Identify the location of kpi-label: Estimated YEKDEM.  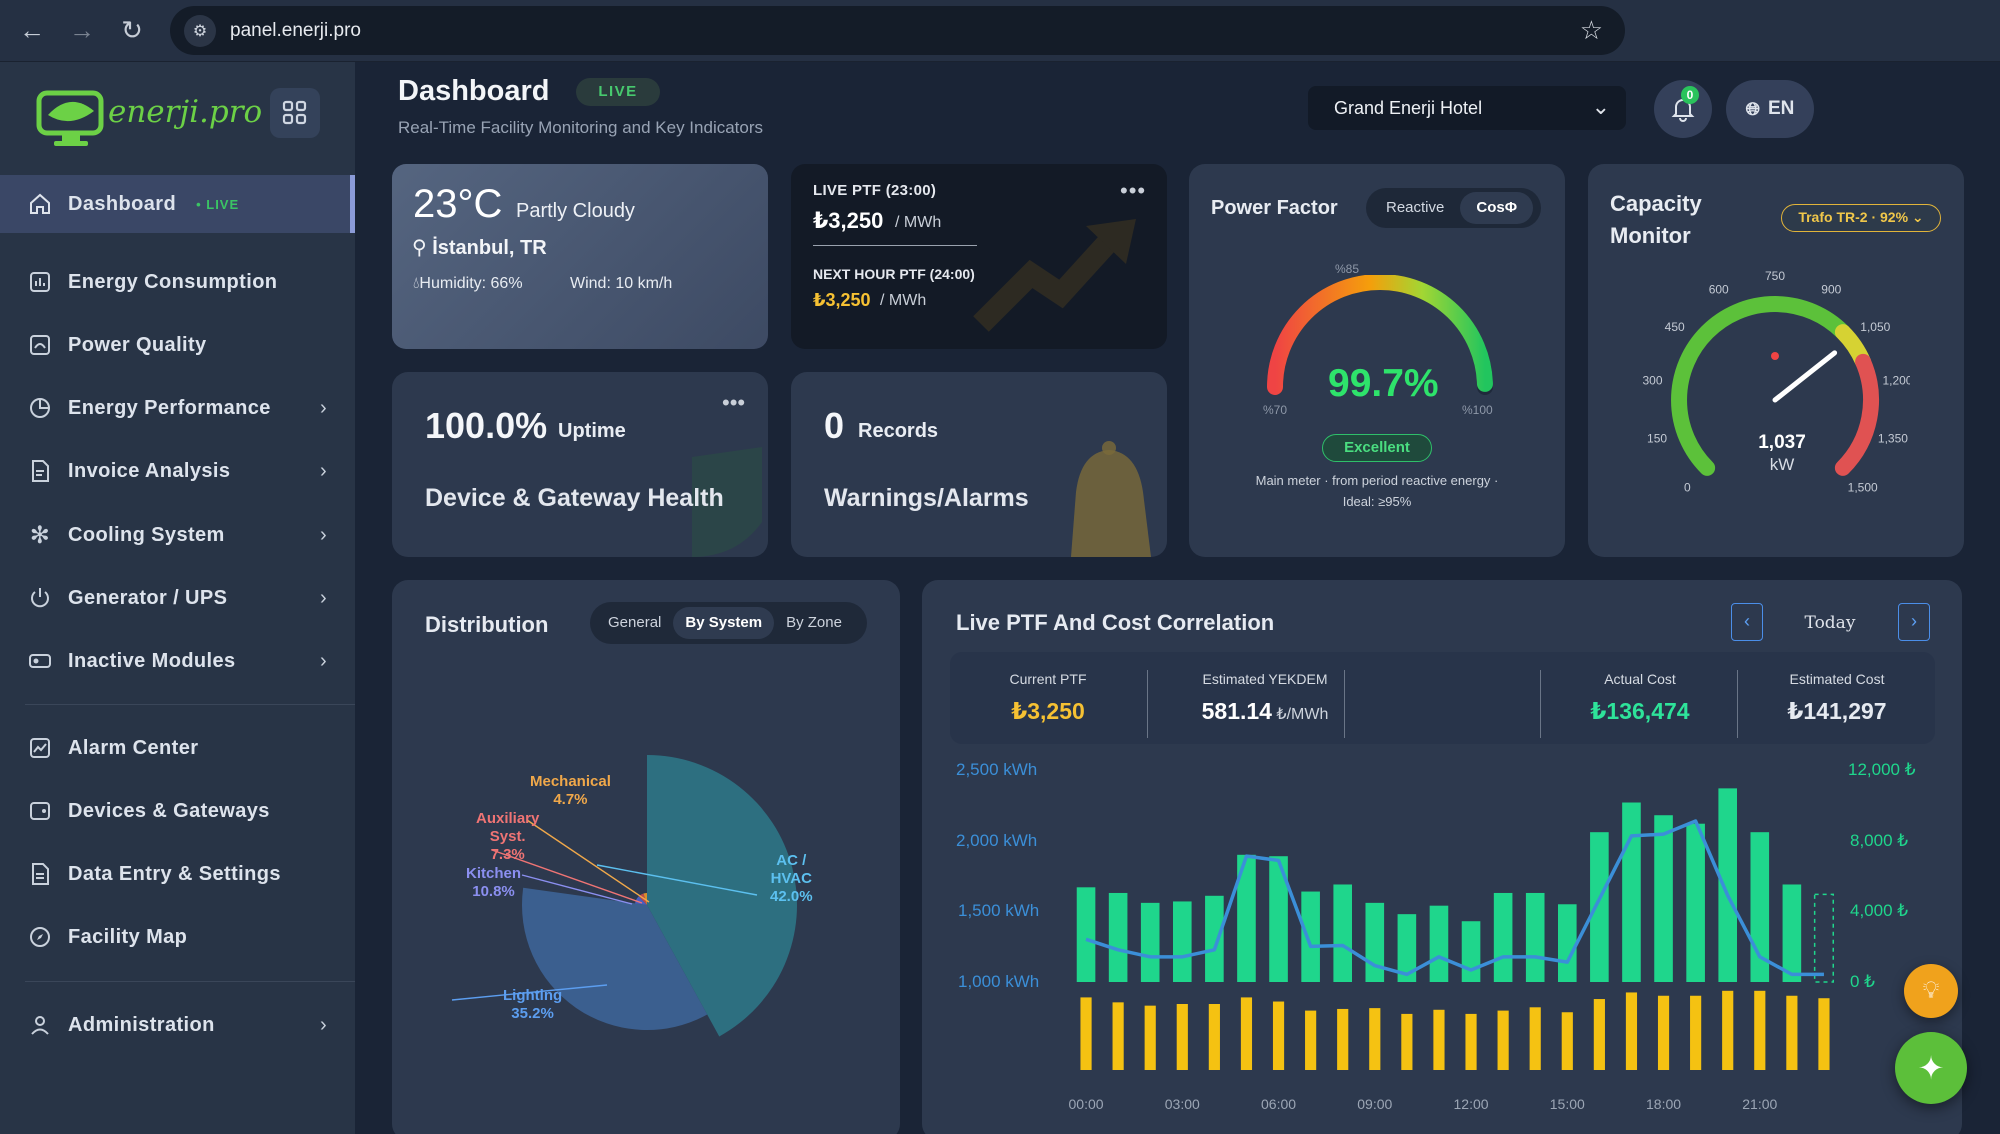
(1265, 679).